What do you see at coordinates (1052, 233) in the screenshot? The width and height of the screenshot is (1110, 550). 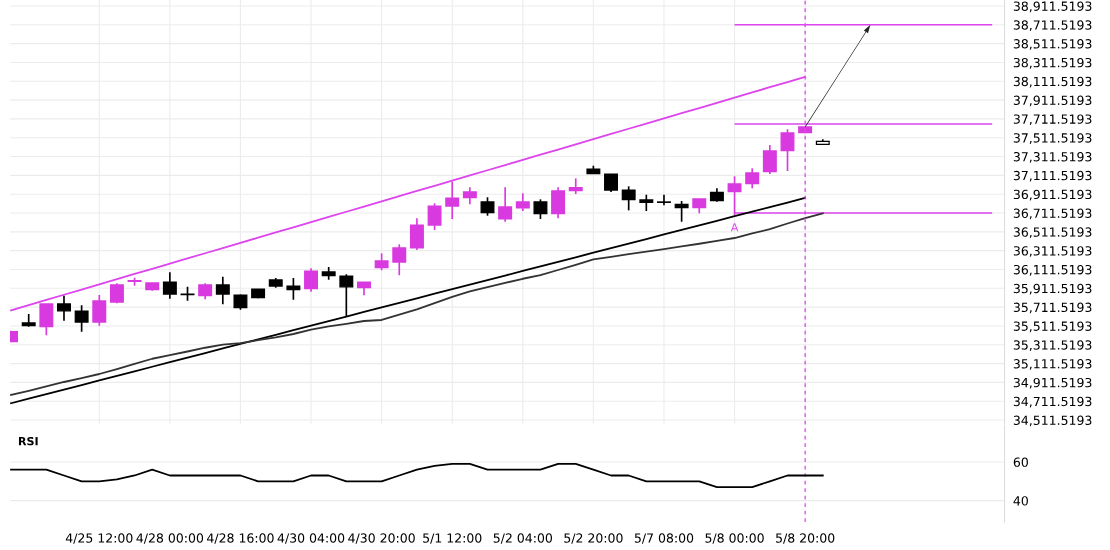 I see `y-tick-label: 36,511.5193` at bounding box center [1052, 233].